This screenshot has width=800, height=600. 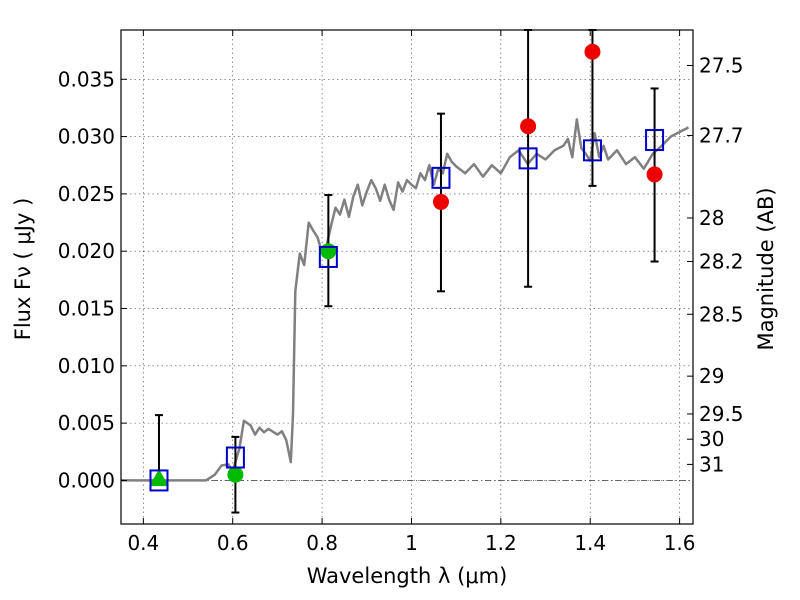 I want to click on right-tick-label: 28, so click(x=711, y=218).